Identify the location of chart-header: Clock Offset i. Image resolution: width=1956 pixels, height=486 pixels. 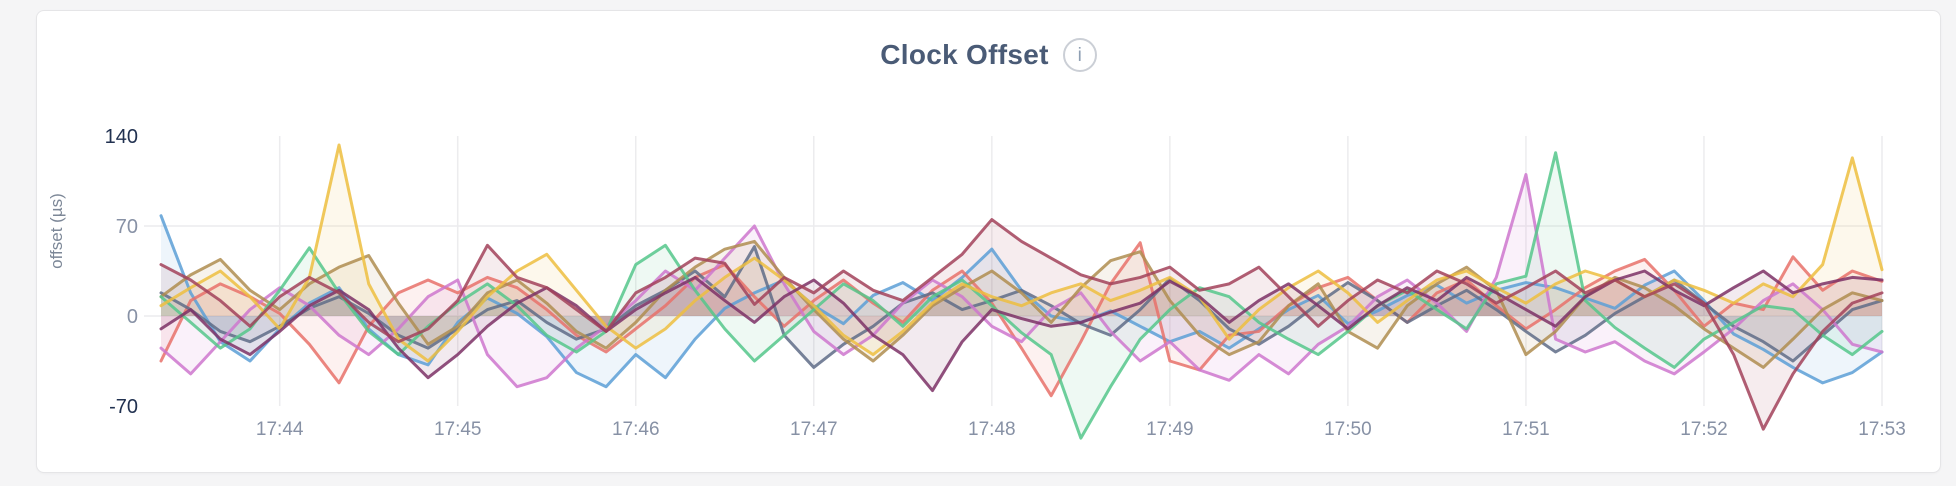
(988, 55).